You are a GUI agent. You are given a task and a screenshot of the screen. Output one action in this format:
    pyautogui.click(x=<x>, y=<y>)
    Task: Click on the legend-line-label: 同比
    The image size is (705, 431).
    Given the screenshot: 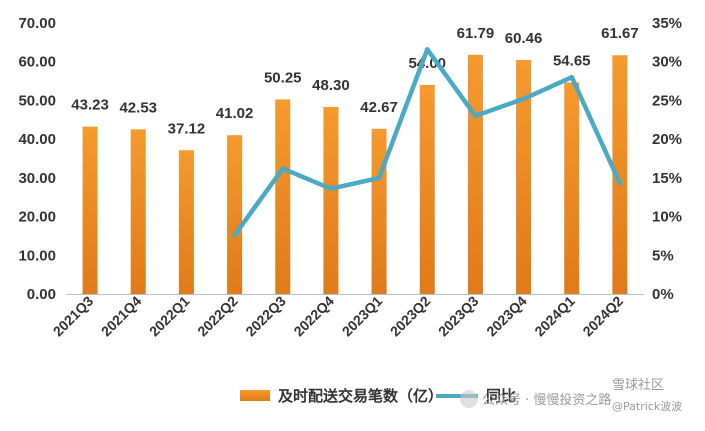 What is the action you would take?
    pyautogui.click(x=501, y=396)
    